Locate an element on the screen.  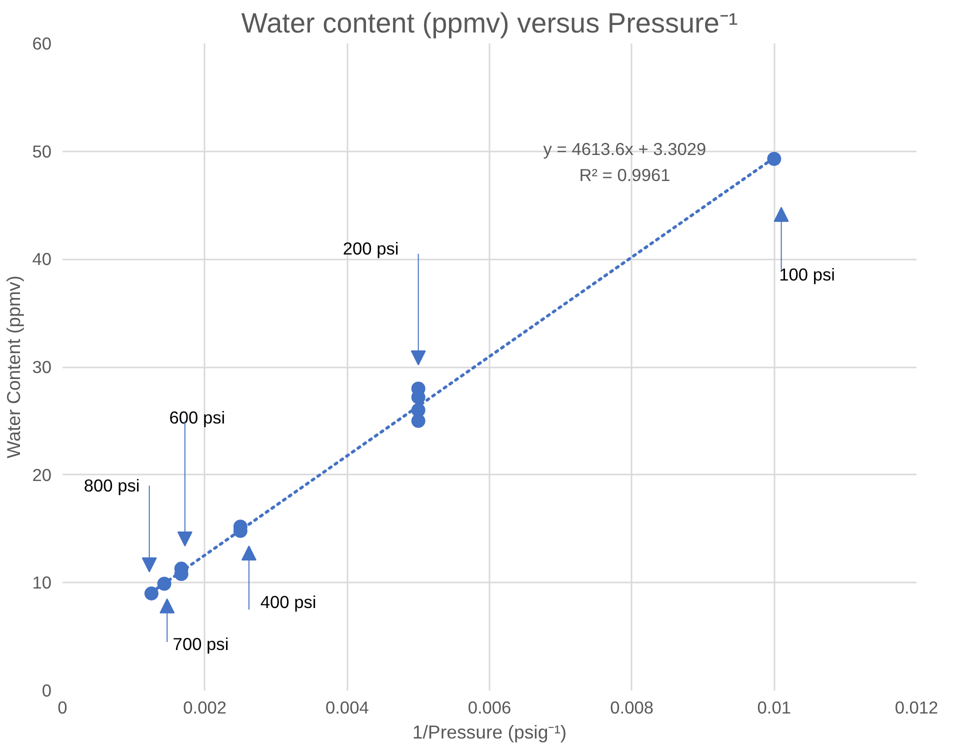
x-tick-label: 0.006 is located at coordinates (490, 708).